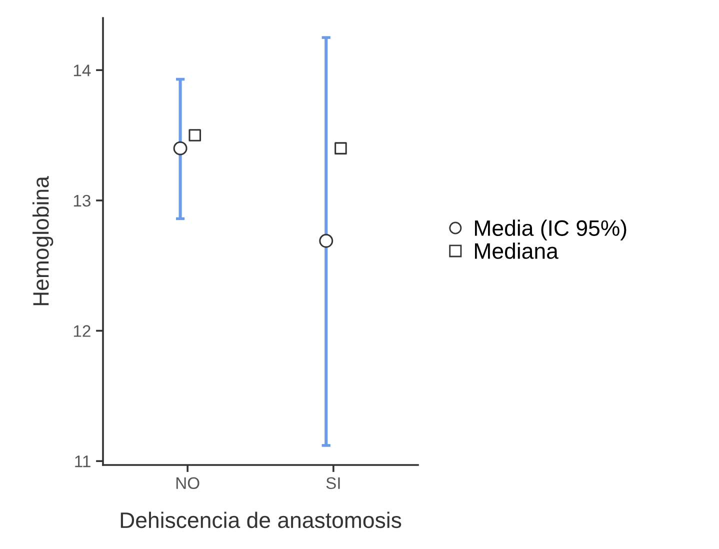  I want to click on x-tick-label: NO, so click(188, 483).